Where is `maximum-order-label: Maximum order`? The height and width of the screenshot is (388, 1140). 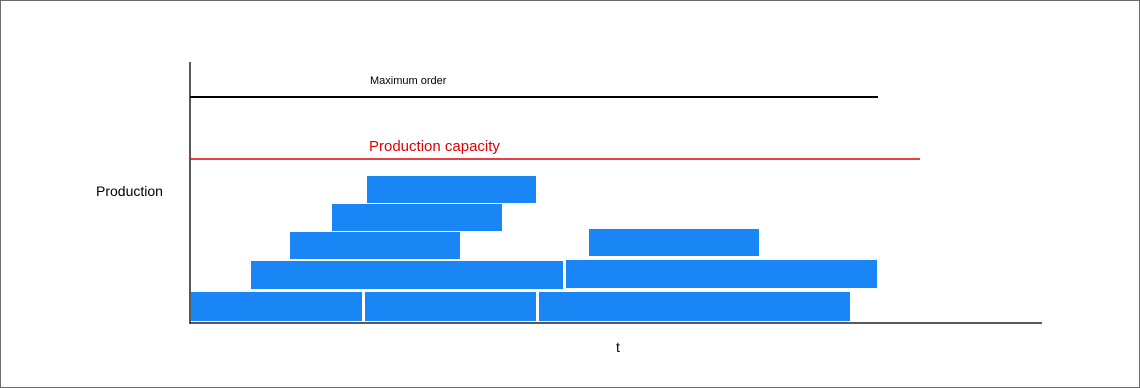 maximum-order-label: Maximum order is located at coordinates (408, 81).